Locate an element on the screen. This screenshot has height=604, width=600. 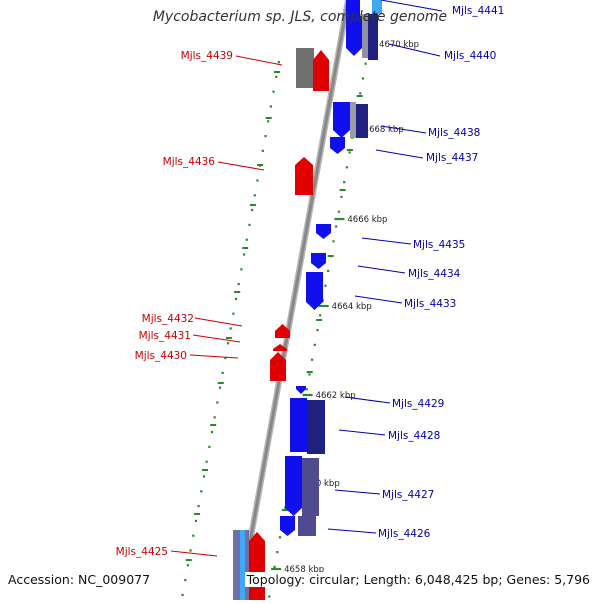
gene-label: Mjls_4432 is located at coordinates (168, 319).